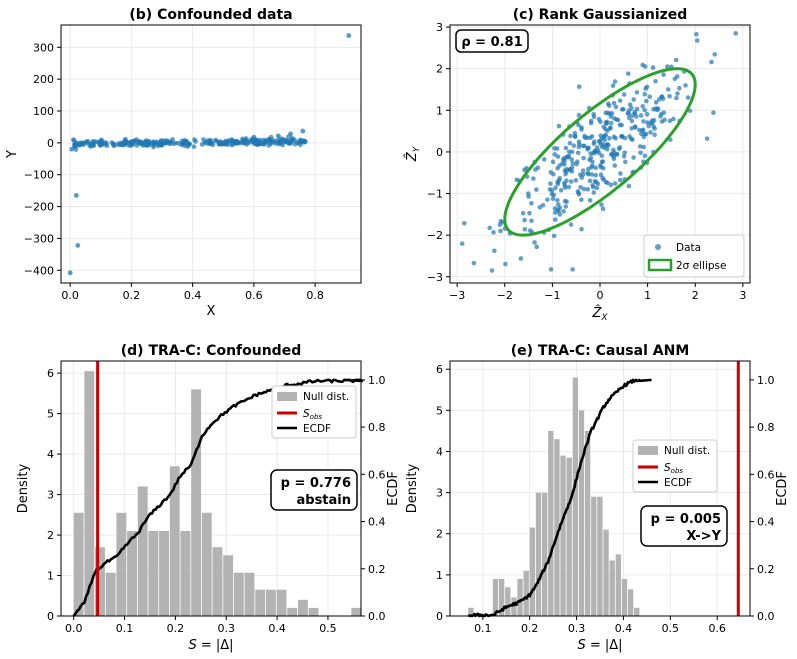 Image resolution: width=797 pixels, height=659 pixels. What do you see at coordinates (599, 645) in the screenshot?
I see `x-axis-label: S = |Δ|` at bounding box center [599, 645].